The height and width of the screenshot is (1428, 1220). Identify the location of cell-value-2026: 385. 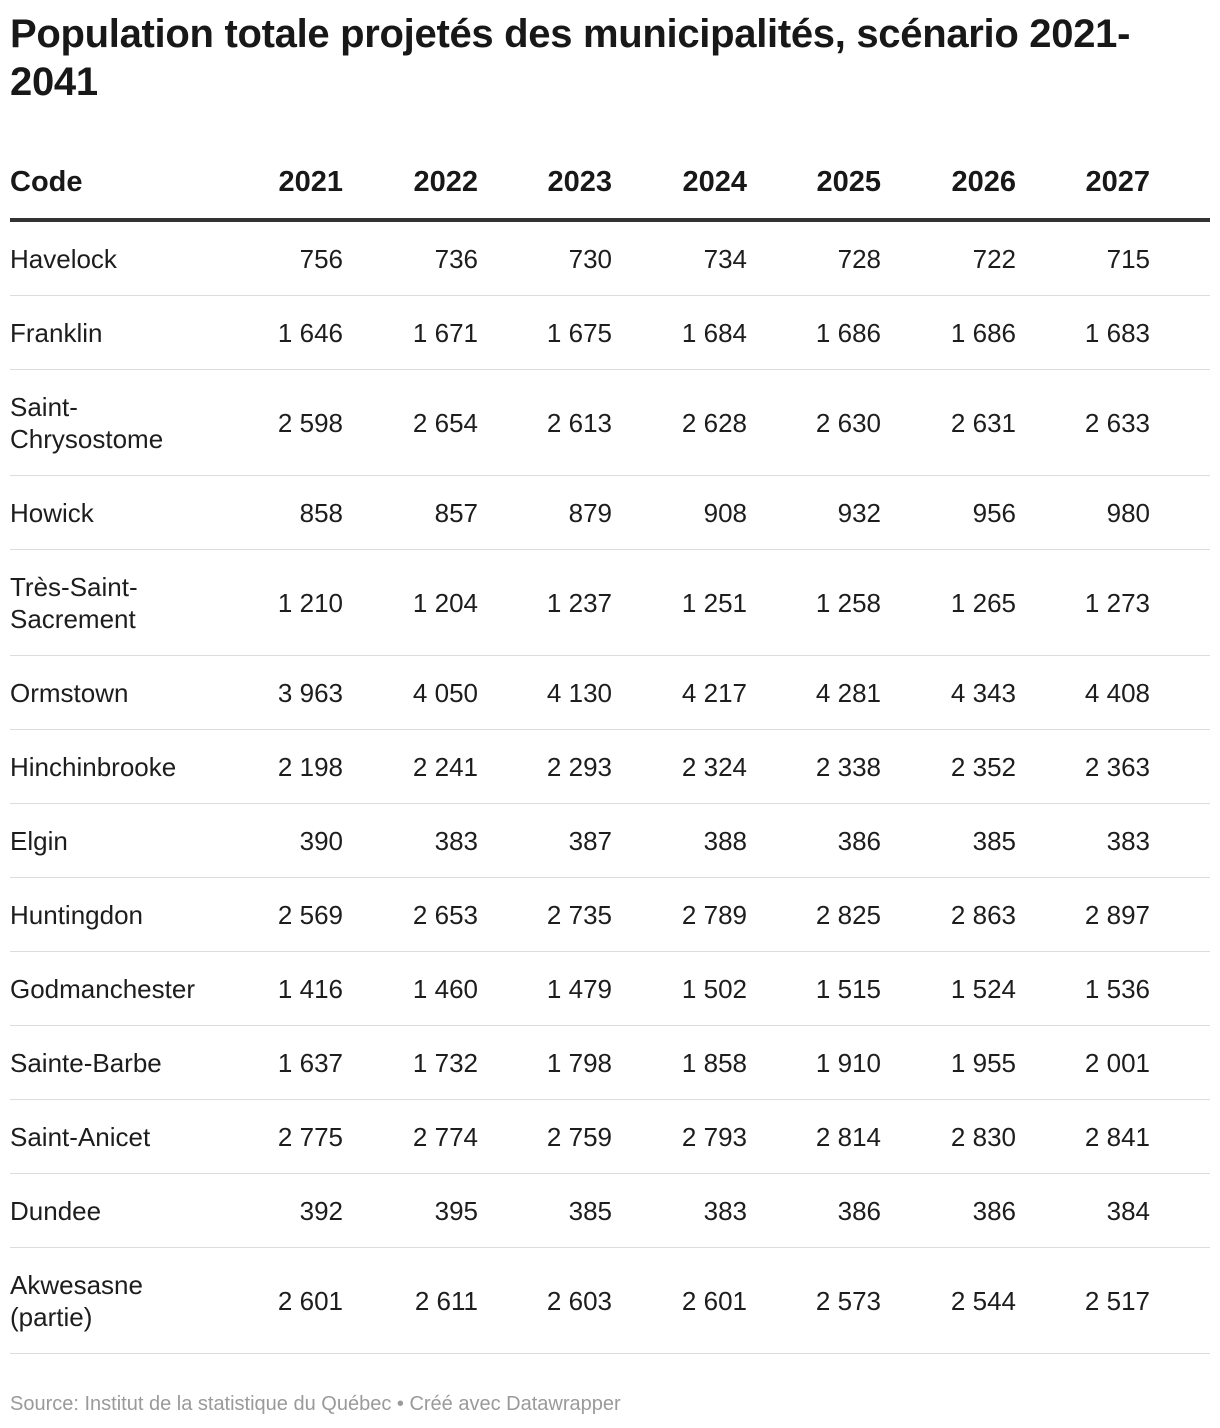
(948, 840).